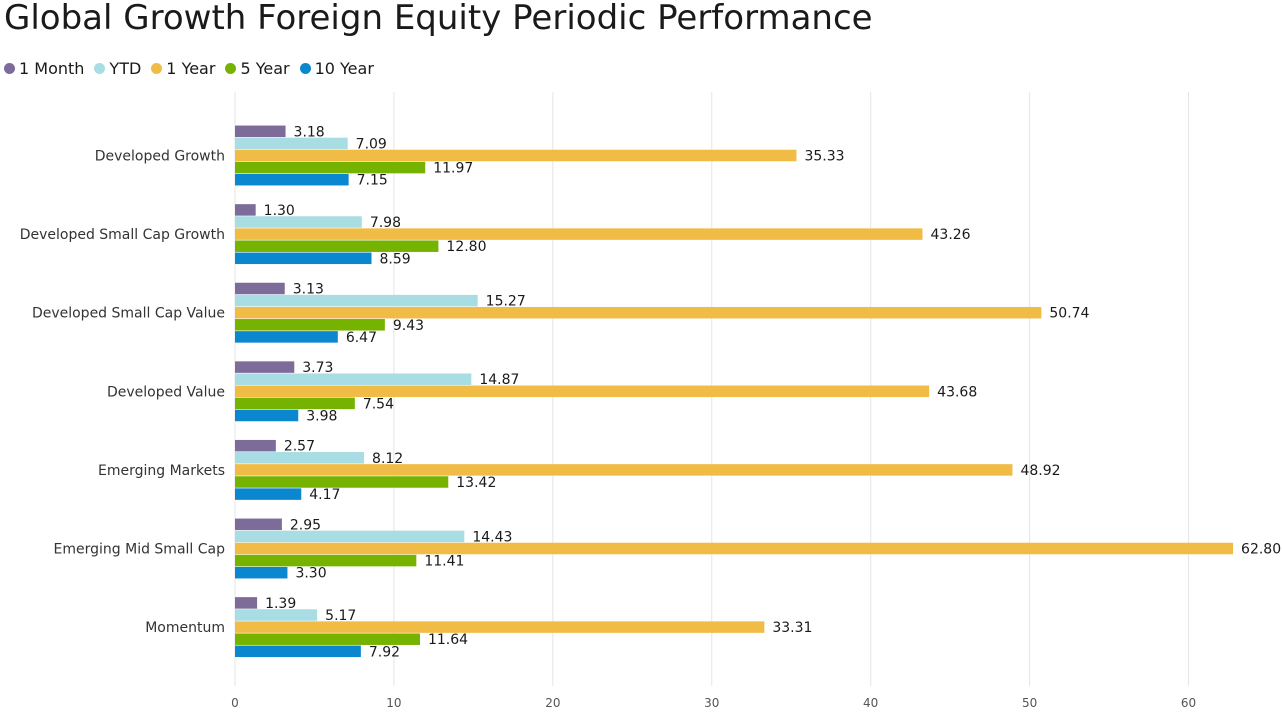 The height and width of the screenshot is (716, 1282). Describe the element at coordinates (378, 404) in the screenshot. I see `data-label: 7.54` at that location.